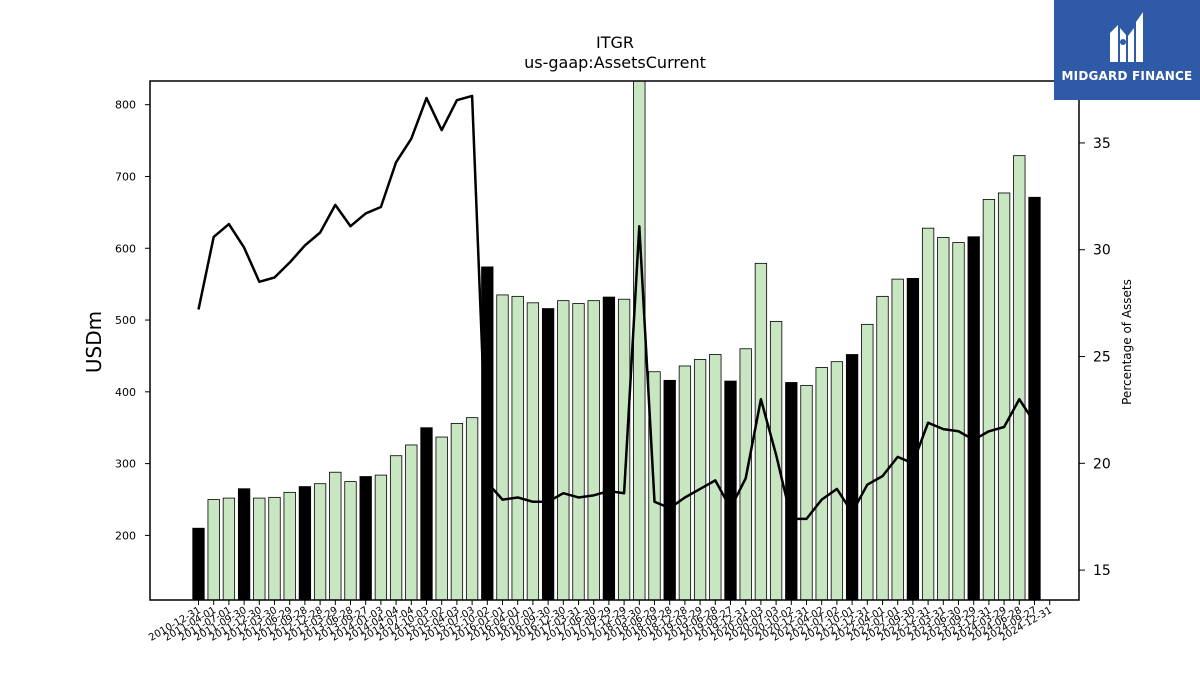 The height and width of the screenshot is (675, 1200). Describe the element at coordinates (125, 248) in the screenshot. I see `y-tick-label: 600` at that location.